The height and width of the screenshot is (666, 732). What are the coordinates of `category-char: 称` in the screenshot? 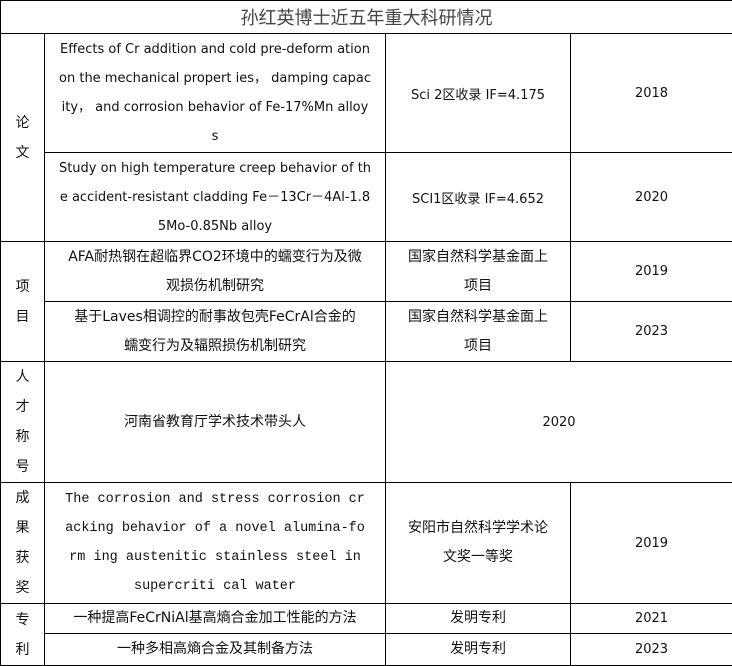 It's located at (22, 437).